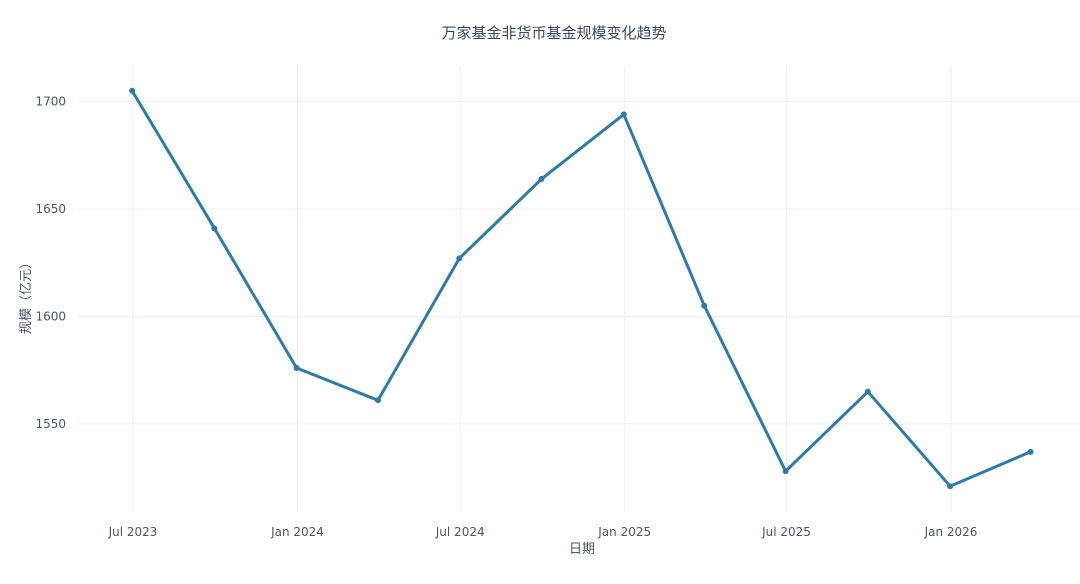  I want to click on x-tick-label: Jan 2026, so click(951, 532).